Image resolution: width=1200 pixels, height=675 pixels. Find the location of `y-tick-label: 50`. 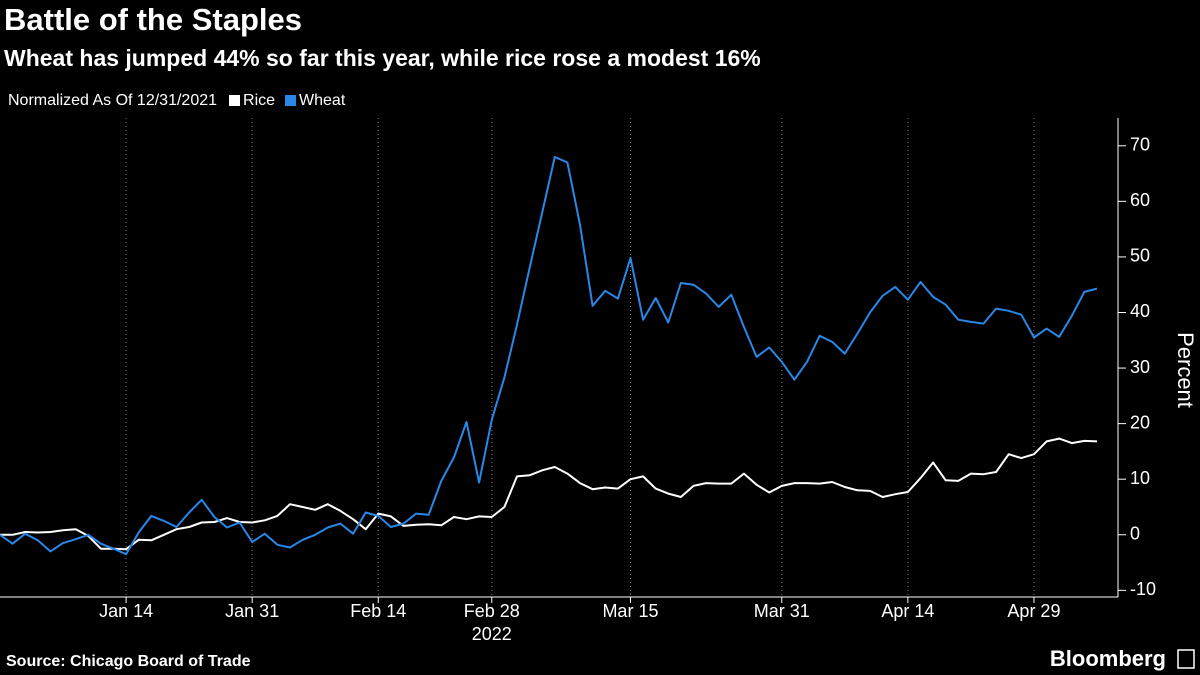

y-tick-label: 50 is located at coordinates (1140, 256).